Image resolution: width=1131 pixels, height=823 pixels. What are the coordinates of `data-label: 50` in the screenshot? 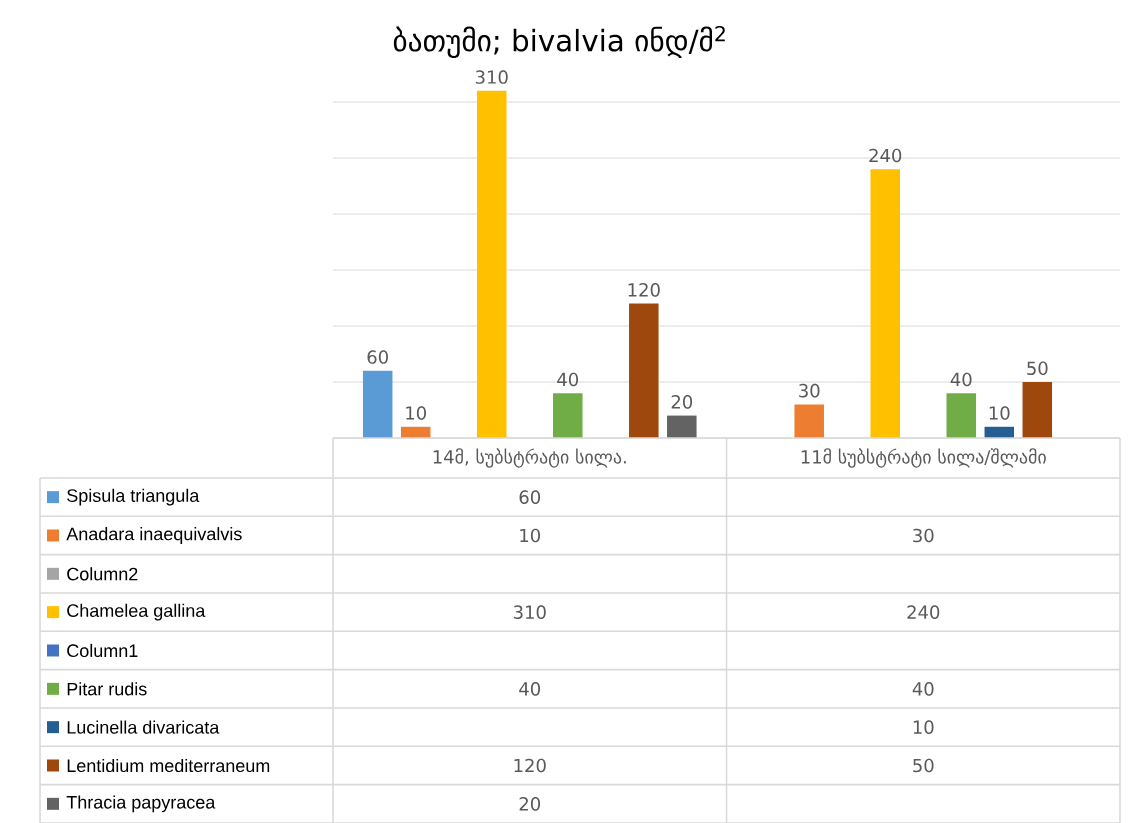 It's located at (1037, 368).